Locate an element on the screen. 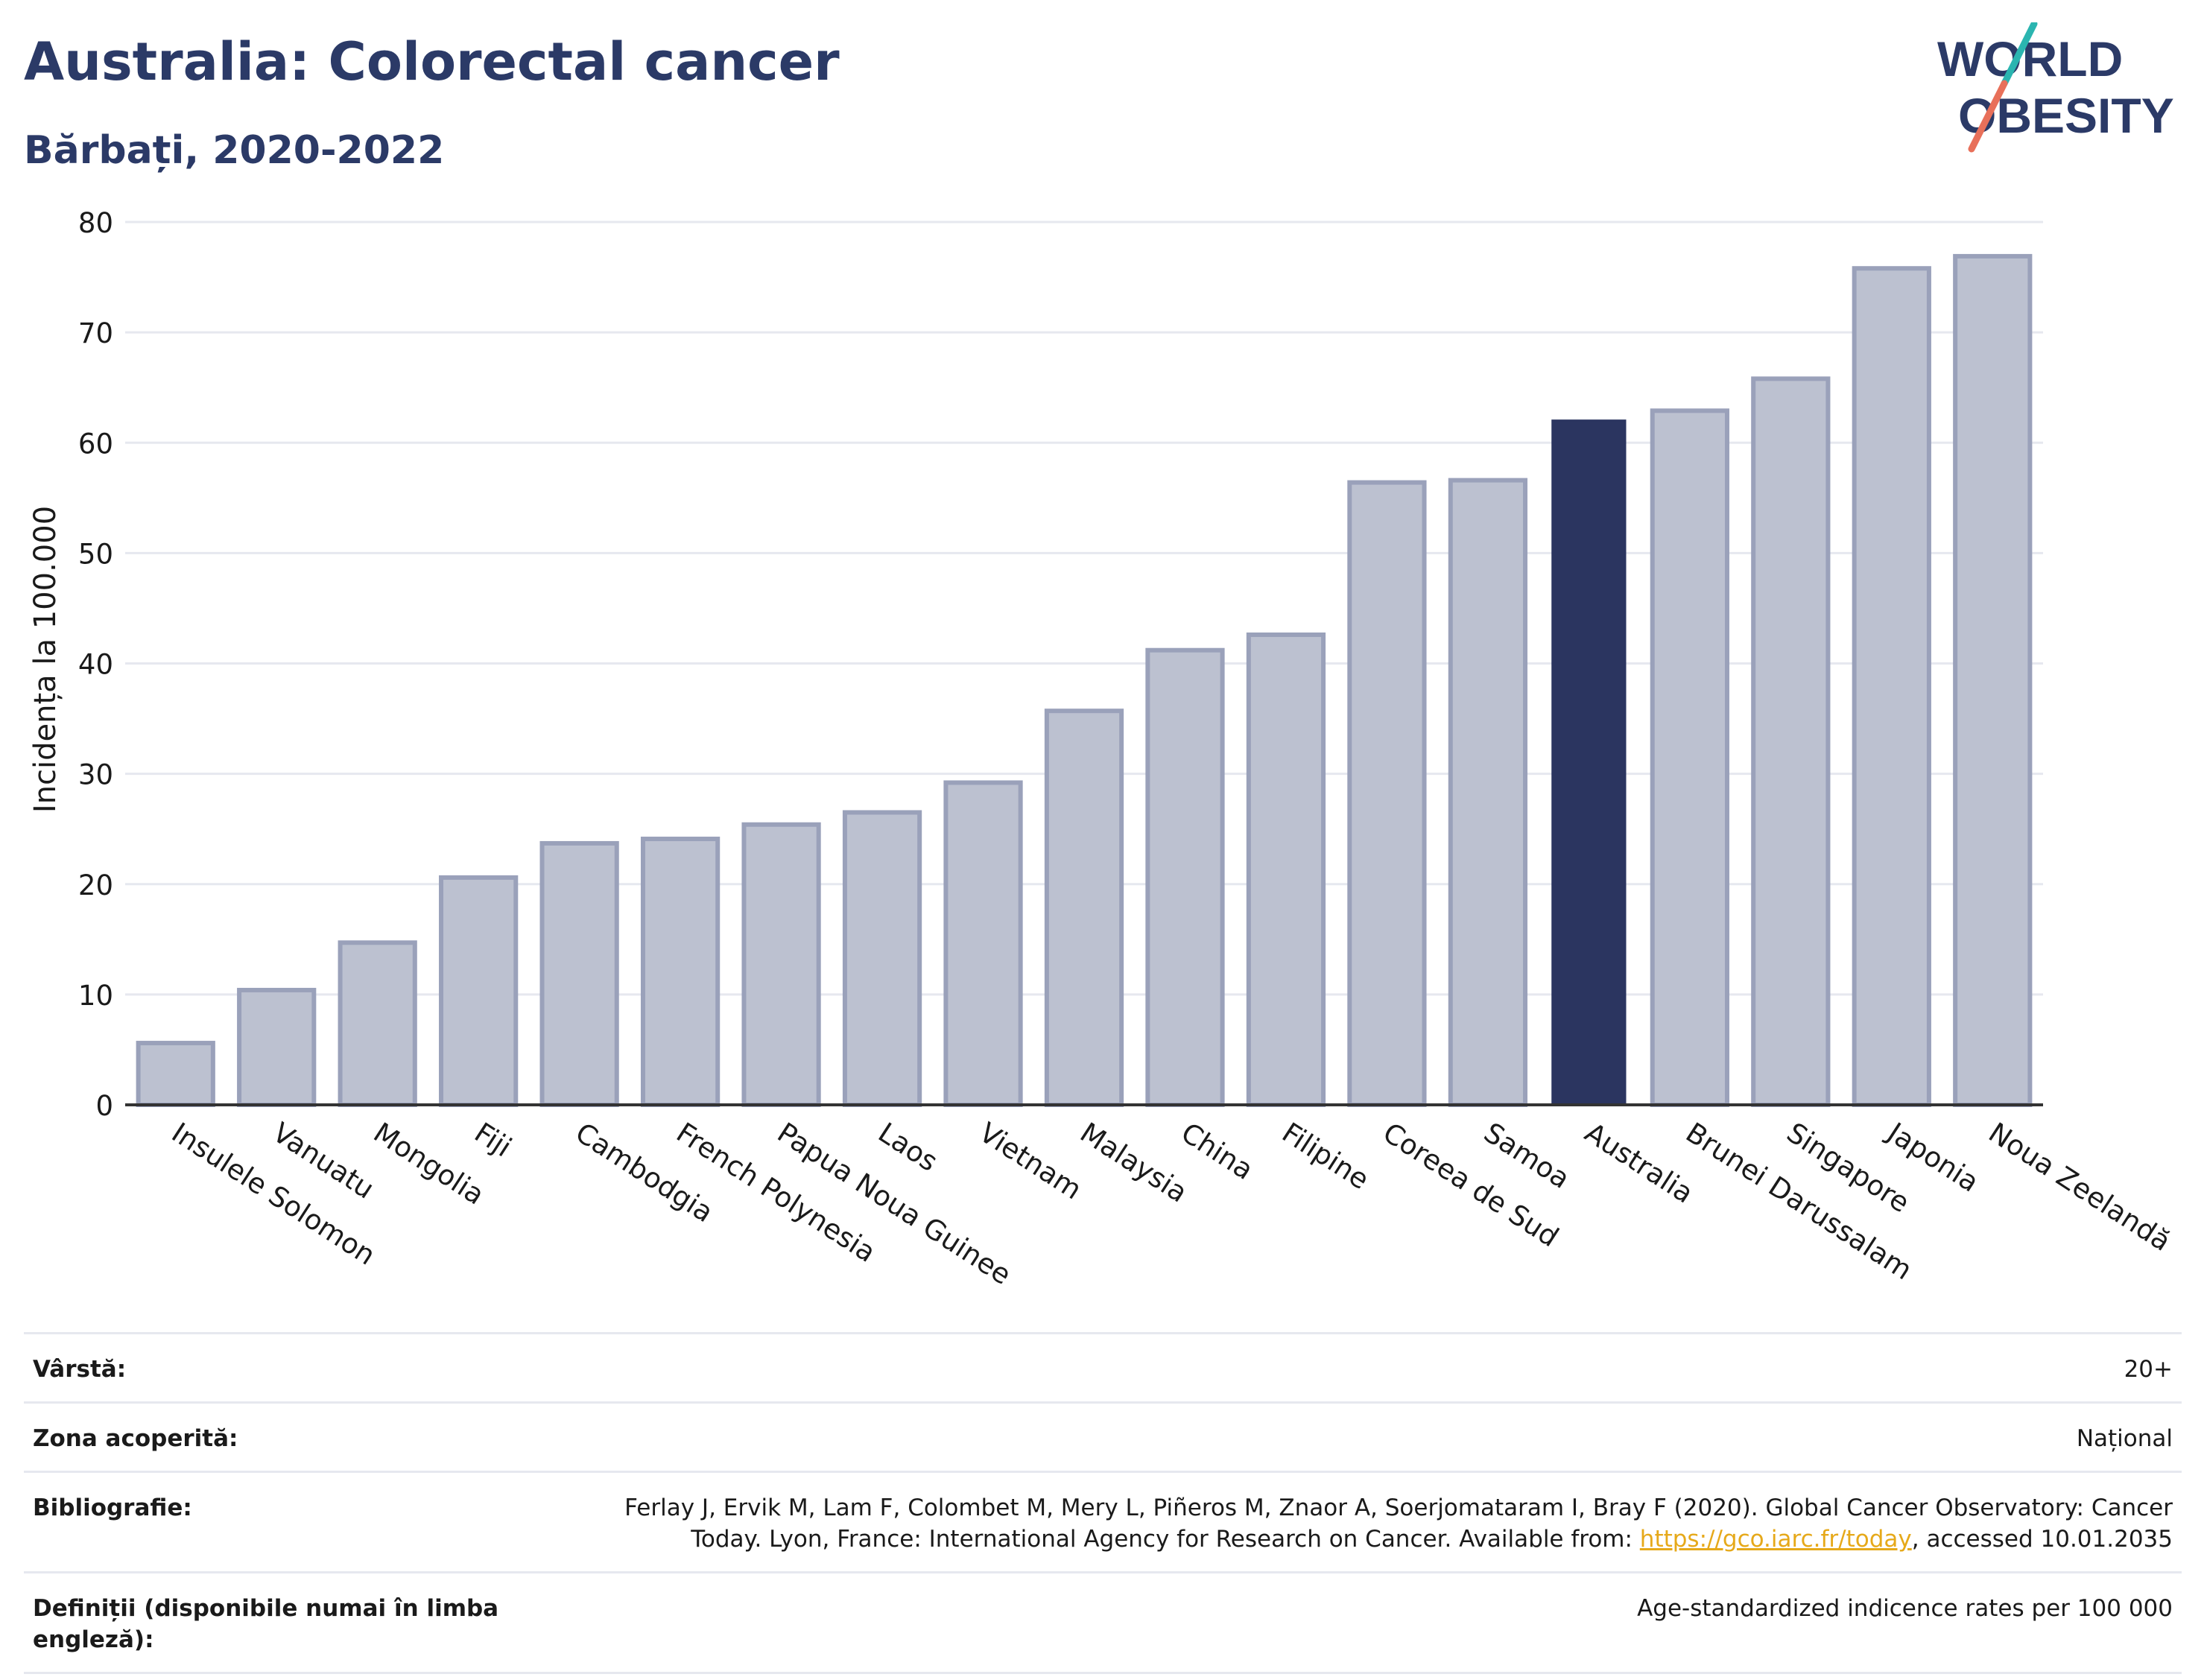 This screenshot has width=2204, height=1680. chart-subtitle: Bărbați, 2020-2022 is located at coordinates (234, 150).